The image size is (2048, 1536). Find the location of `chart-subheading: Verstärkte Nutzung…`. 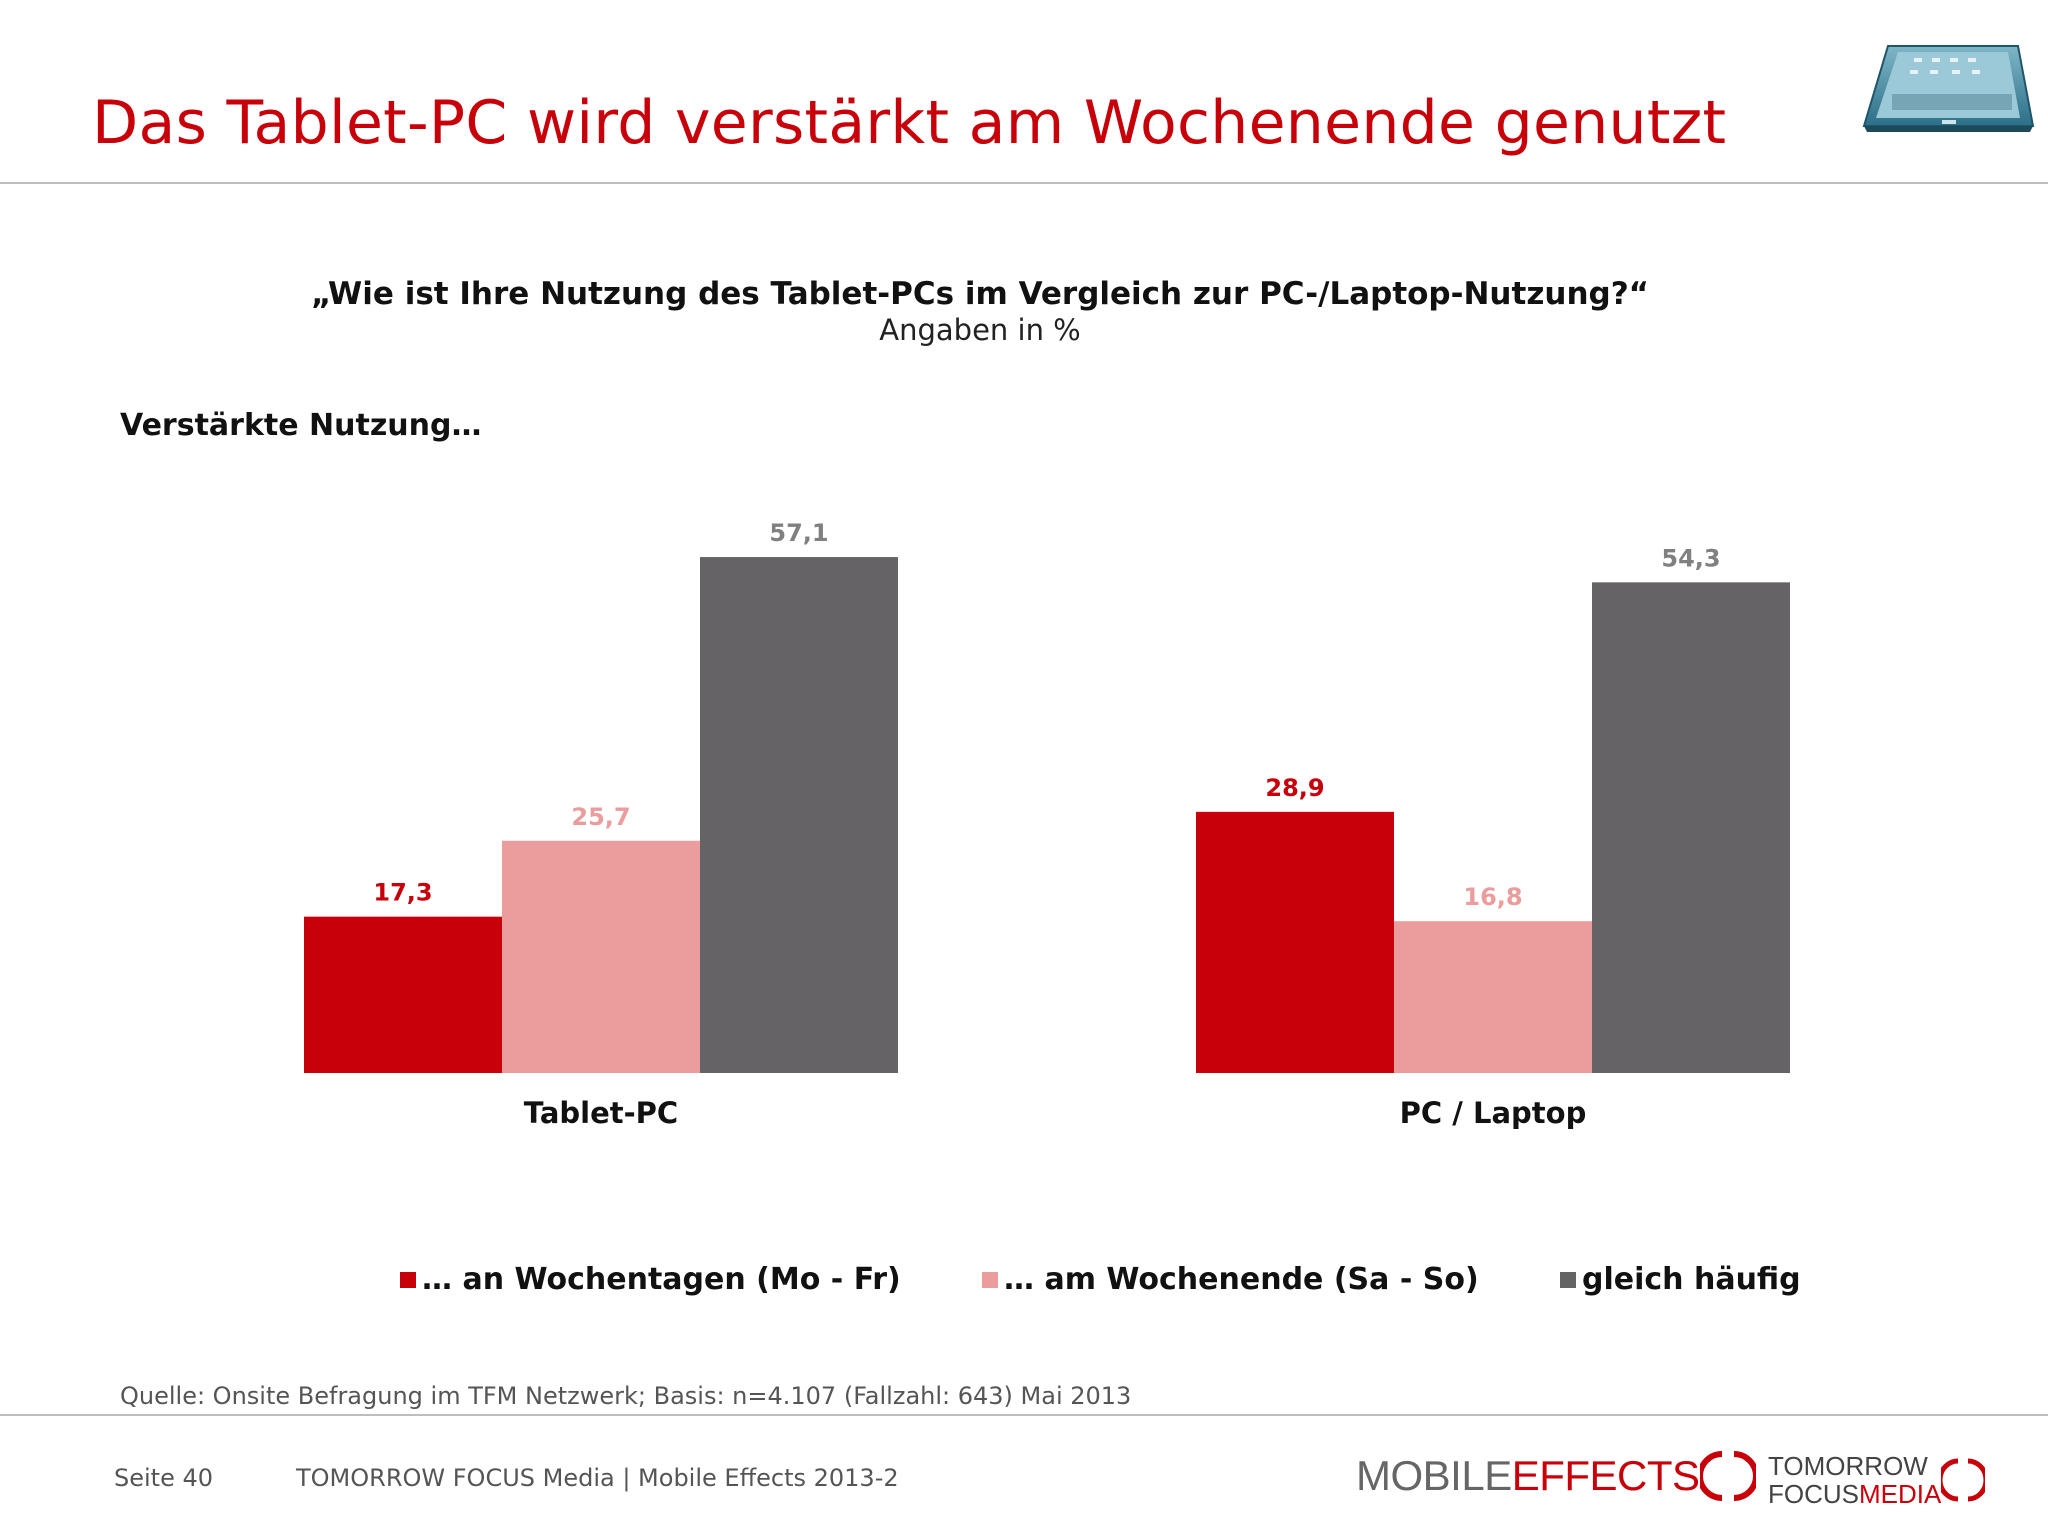

chart-subheading: Verstärkte Nutzung… is located at coordinates (301, 425).